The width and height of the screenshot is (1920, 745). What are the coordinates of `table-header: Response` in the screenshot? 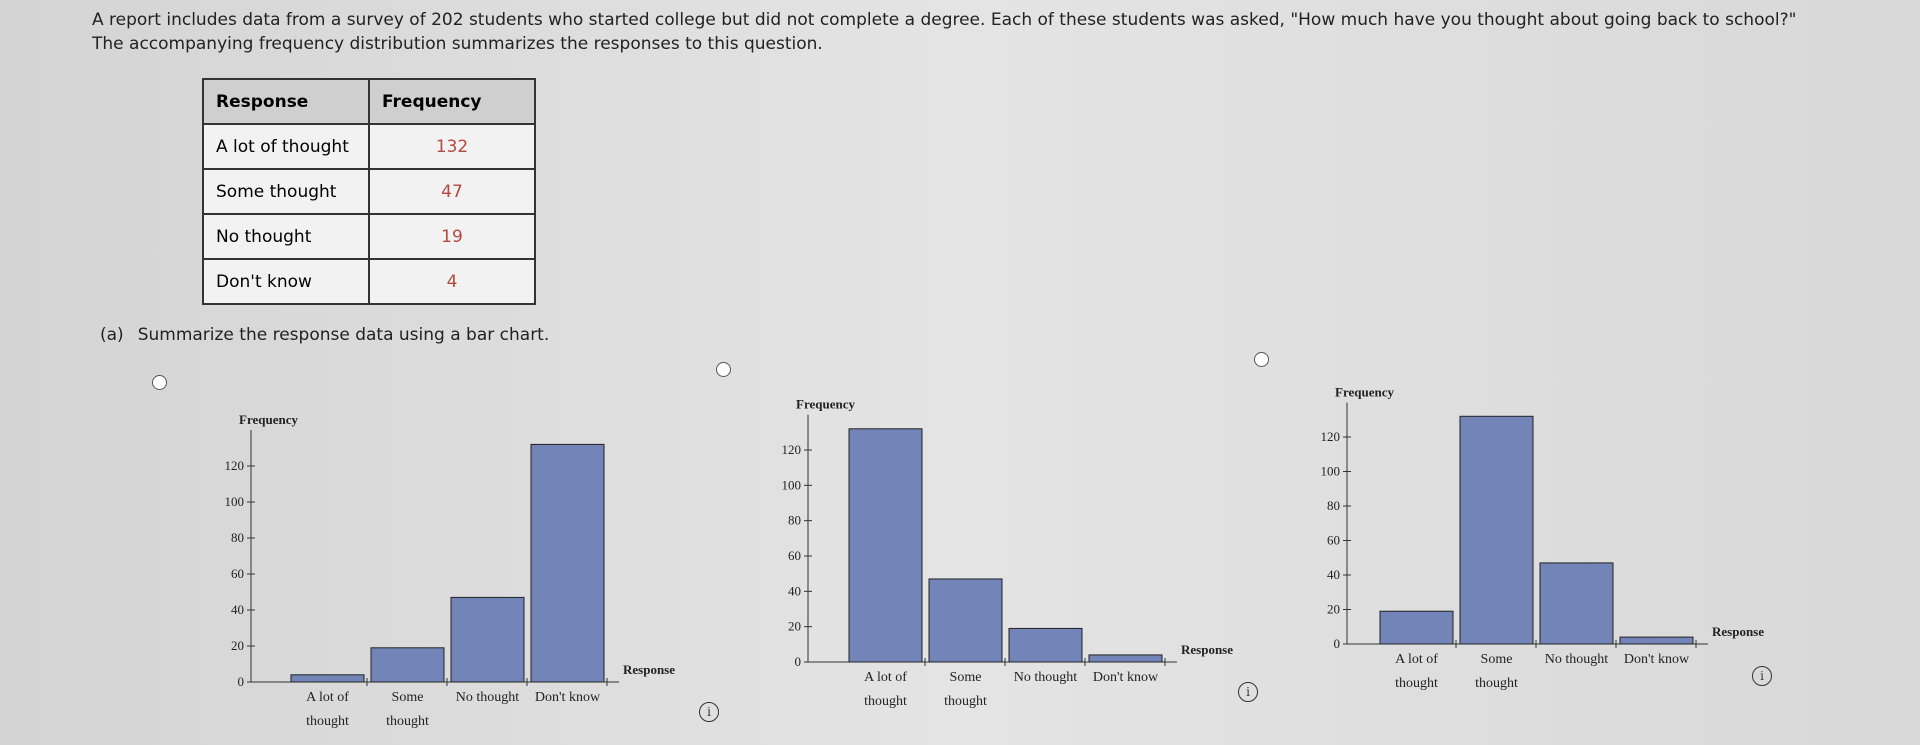 It's located at (286, 101).